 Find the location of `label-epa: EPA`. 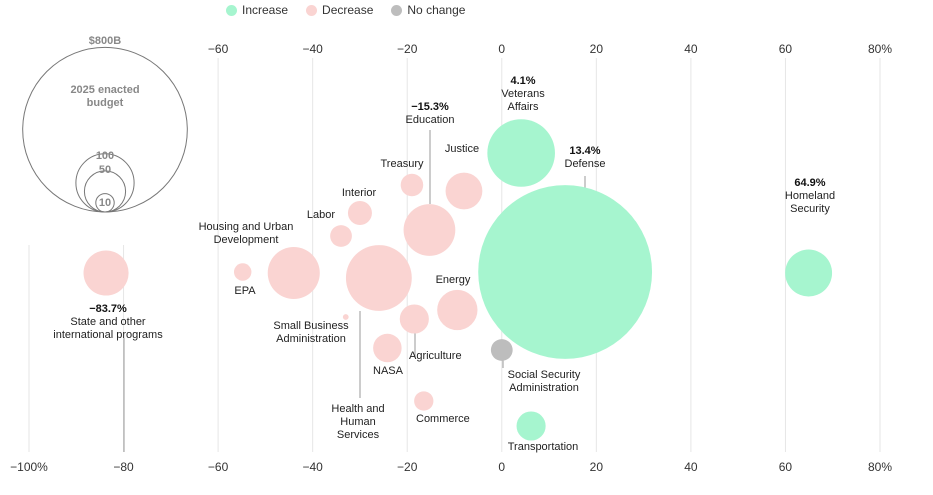

label-epa: EPA is located at coordinates (245, 291).